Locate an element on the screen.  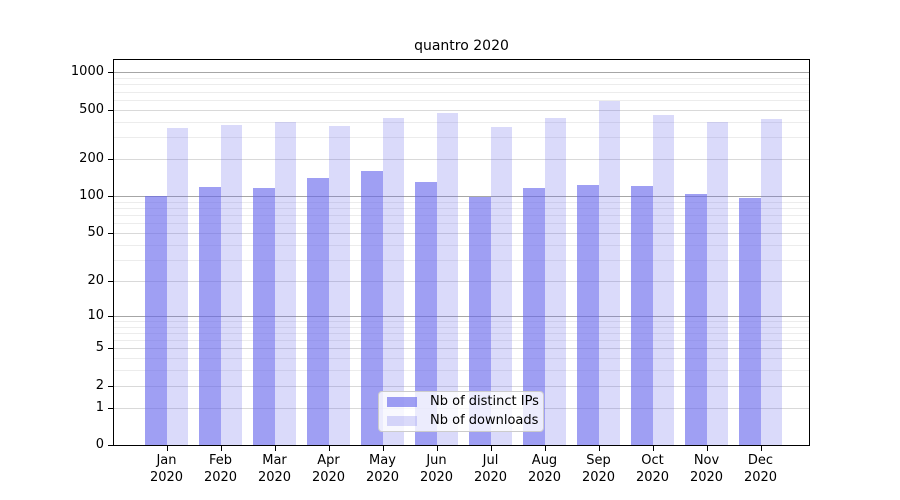
y-tick-label-500: 500 is located at coordinates (91, 109).